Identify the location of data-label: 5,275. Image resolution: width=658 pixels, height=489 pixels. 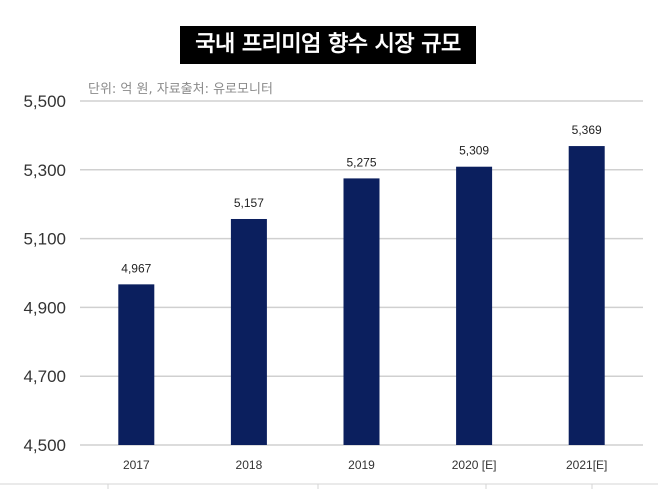
(361, 162).